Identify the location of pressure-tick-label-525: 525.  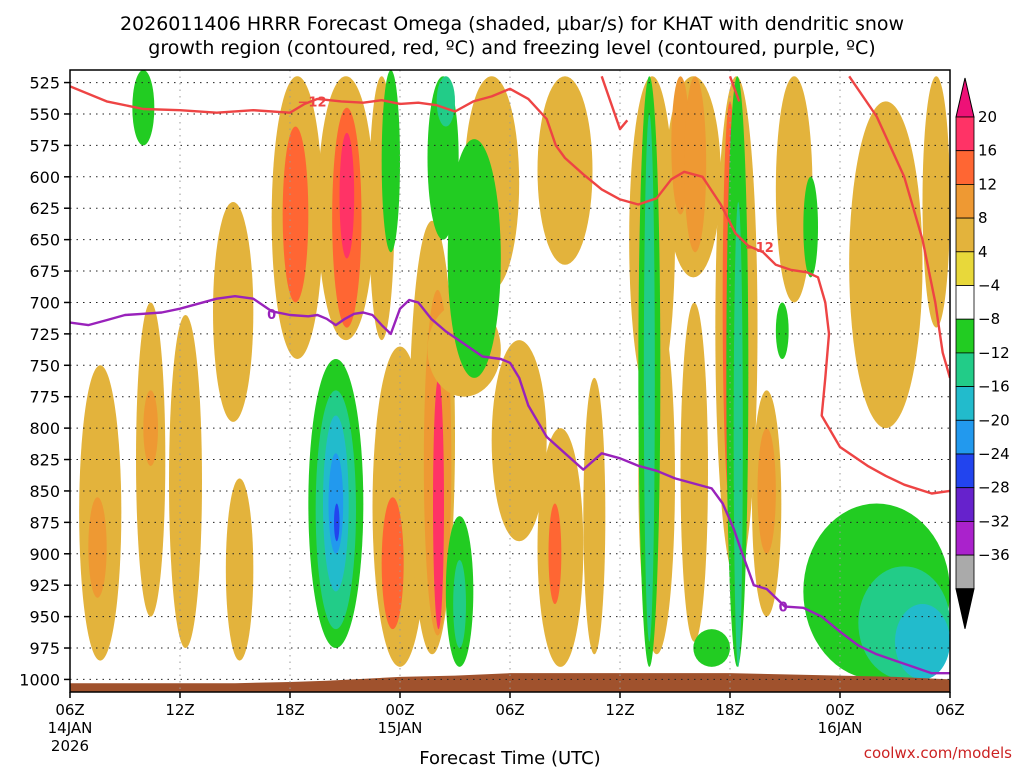
(44, 83).